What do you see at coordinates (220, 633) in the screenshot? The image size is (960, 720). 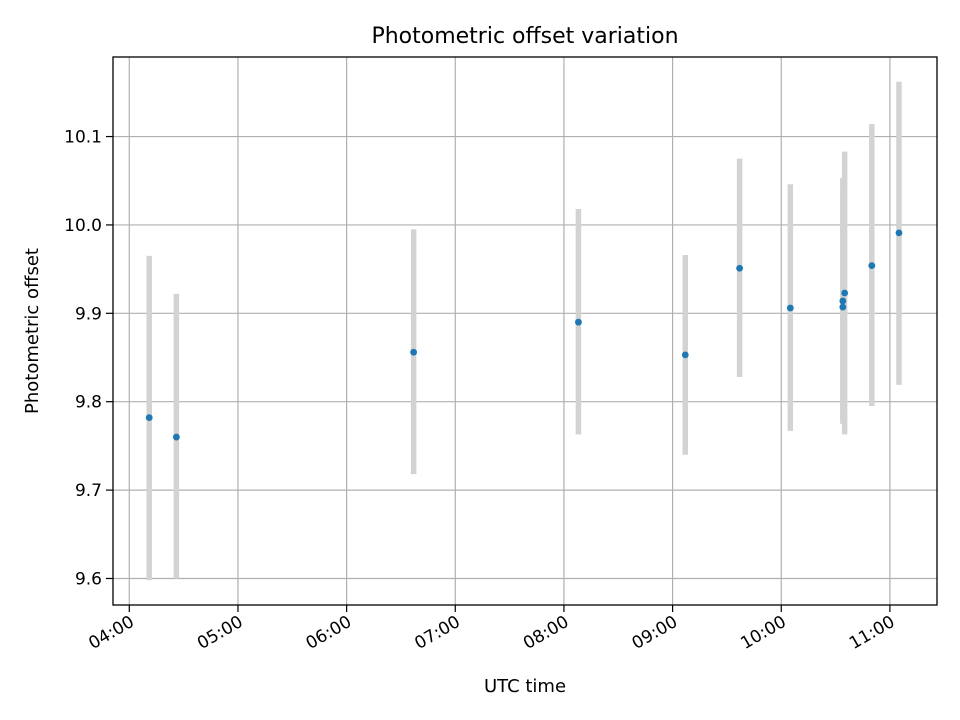 I see `x-tick-label: 05:00` at bounding box center [220, 633].